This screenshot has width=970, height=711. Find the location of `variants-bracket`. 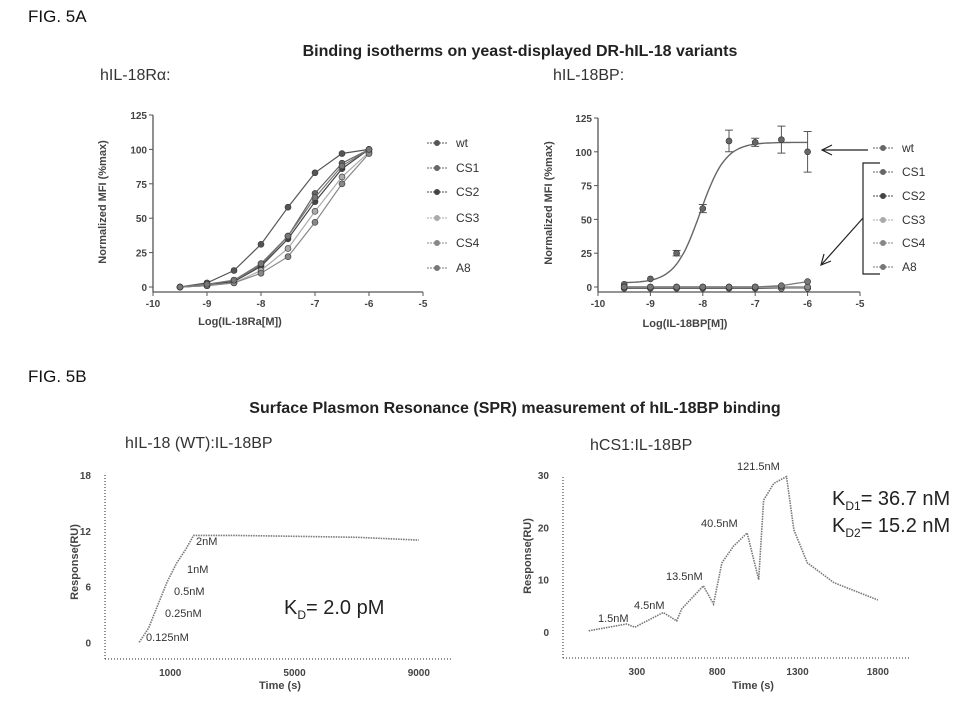

variants-bracket is located at coordinates (850, 218).